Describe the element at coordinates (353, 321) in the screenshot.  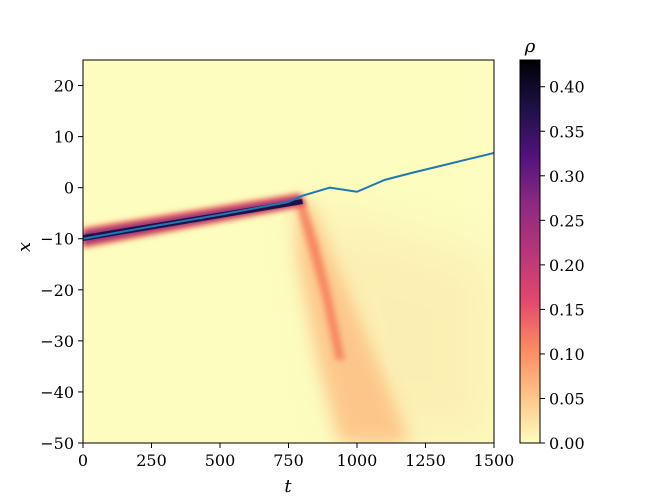
I see `heatmap-tail-outer` at that location.